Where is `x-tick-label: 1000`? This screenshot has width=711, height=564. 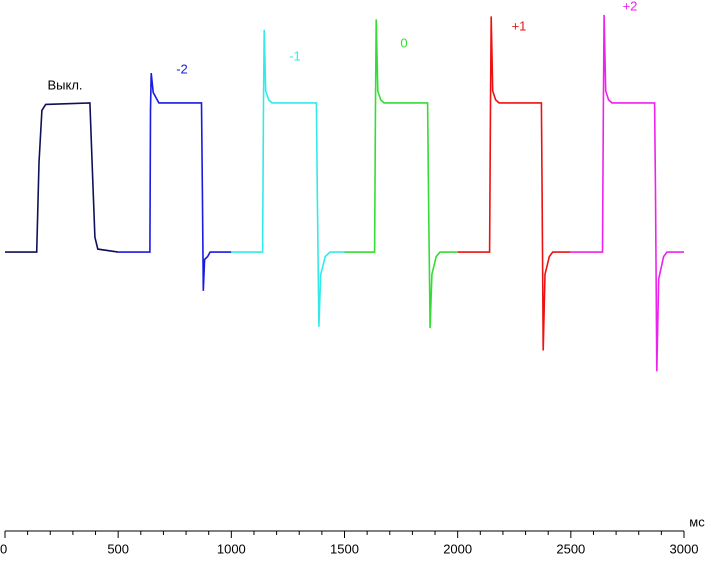 x-tick-label: 1000 is located at coordinates (231, 548).